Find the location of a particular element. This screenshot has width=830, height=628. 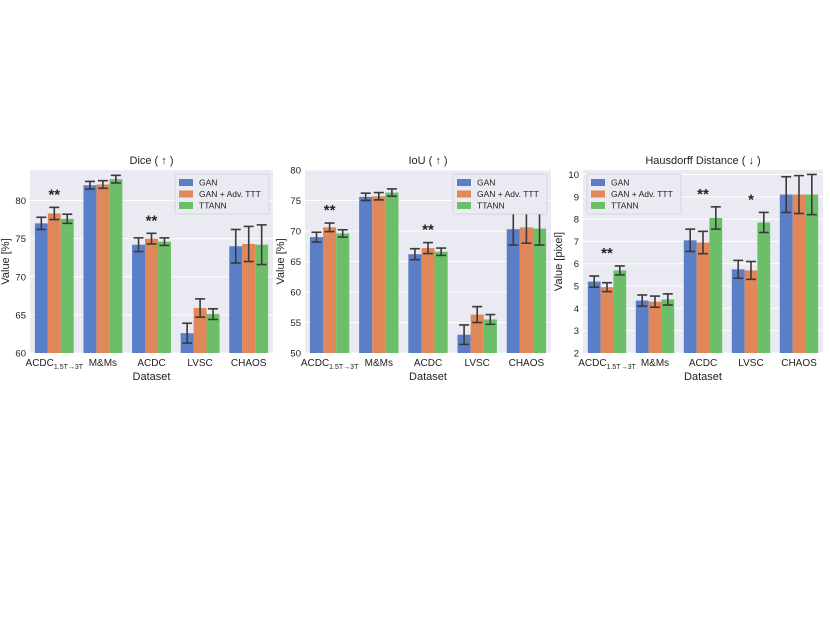

significance-marker: * is located at coordinates (751, 199).